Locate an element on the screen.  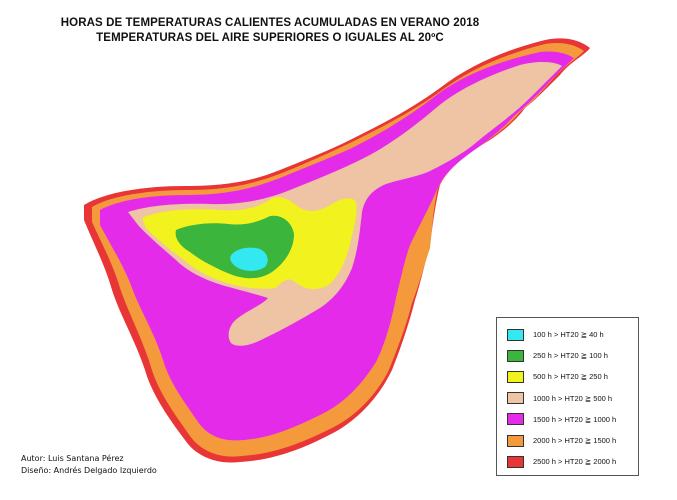
legend-item: 250 h > HT20 ≧ 100 h is located at coordinates (572, 355).